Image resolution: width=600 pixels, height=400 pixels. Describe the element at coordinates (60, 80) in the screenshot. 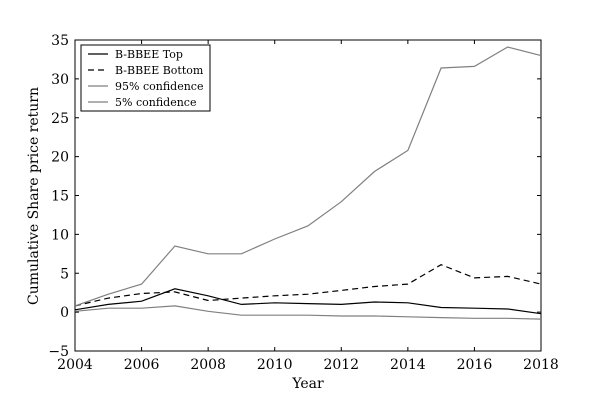

I see `y-tick-label: 30` at that location.